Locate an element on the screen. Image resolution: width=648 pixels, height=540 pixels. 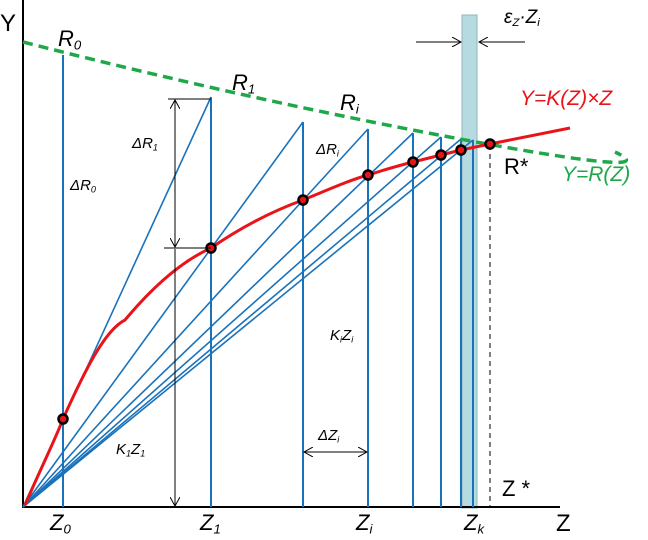
y-axis-label: Y is located at coordinates (8, 23).